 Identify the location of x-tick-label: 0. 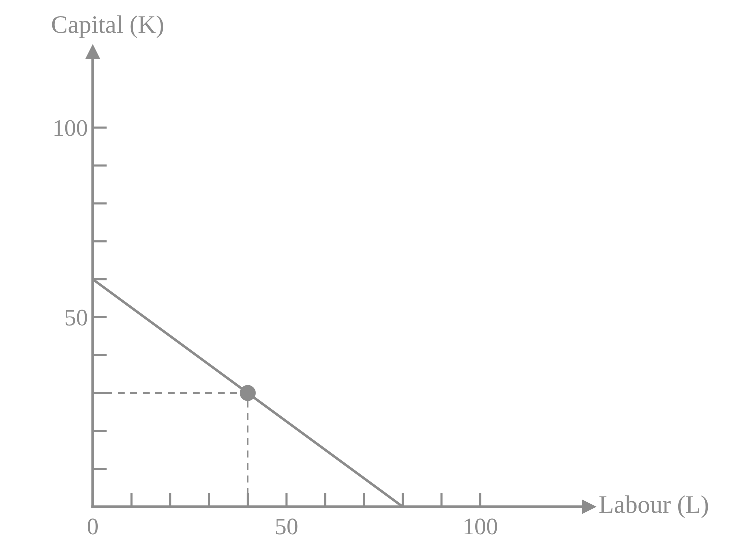
(93, 526).